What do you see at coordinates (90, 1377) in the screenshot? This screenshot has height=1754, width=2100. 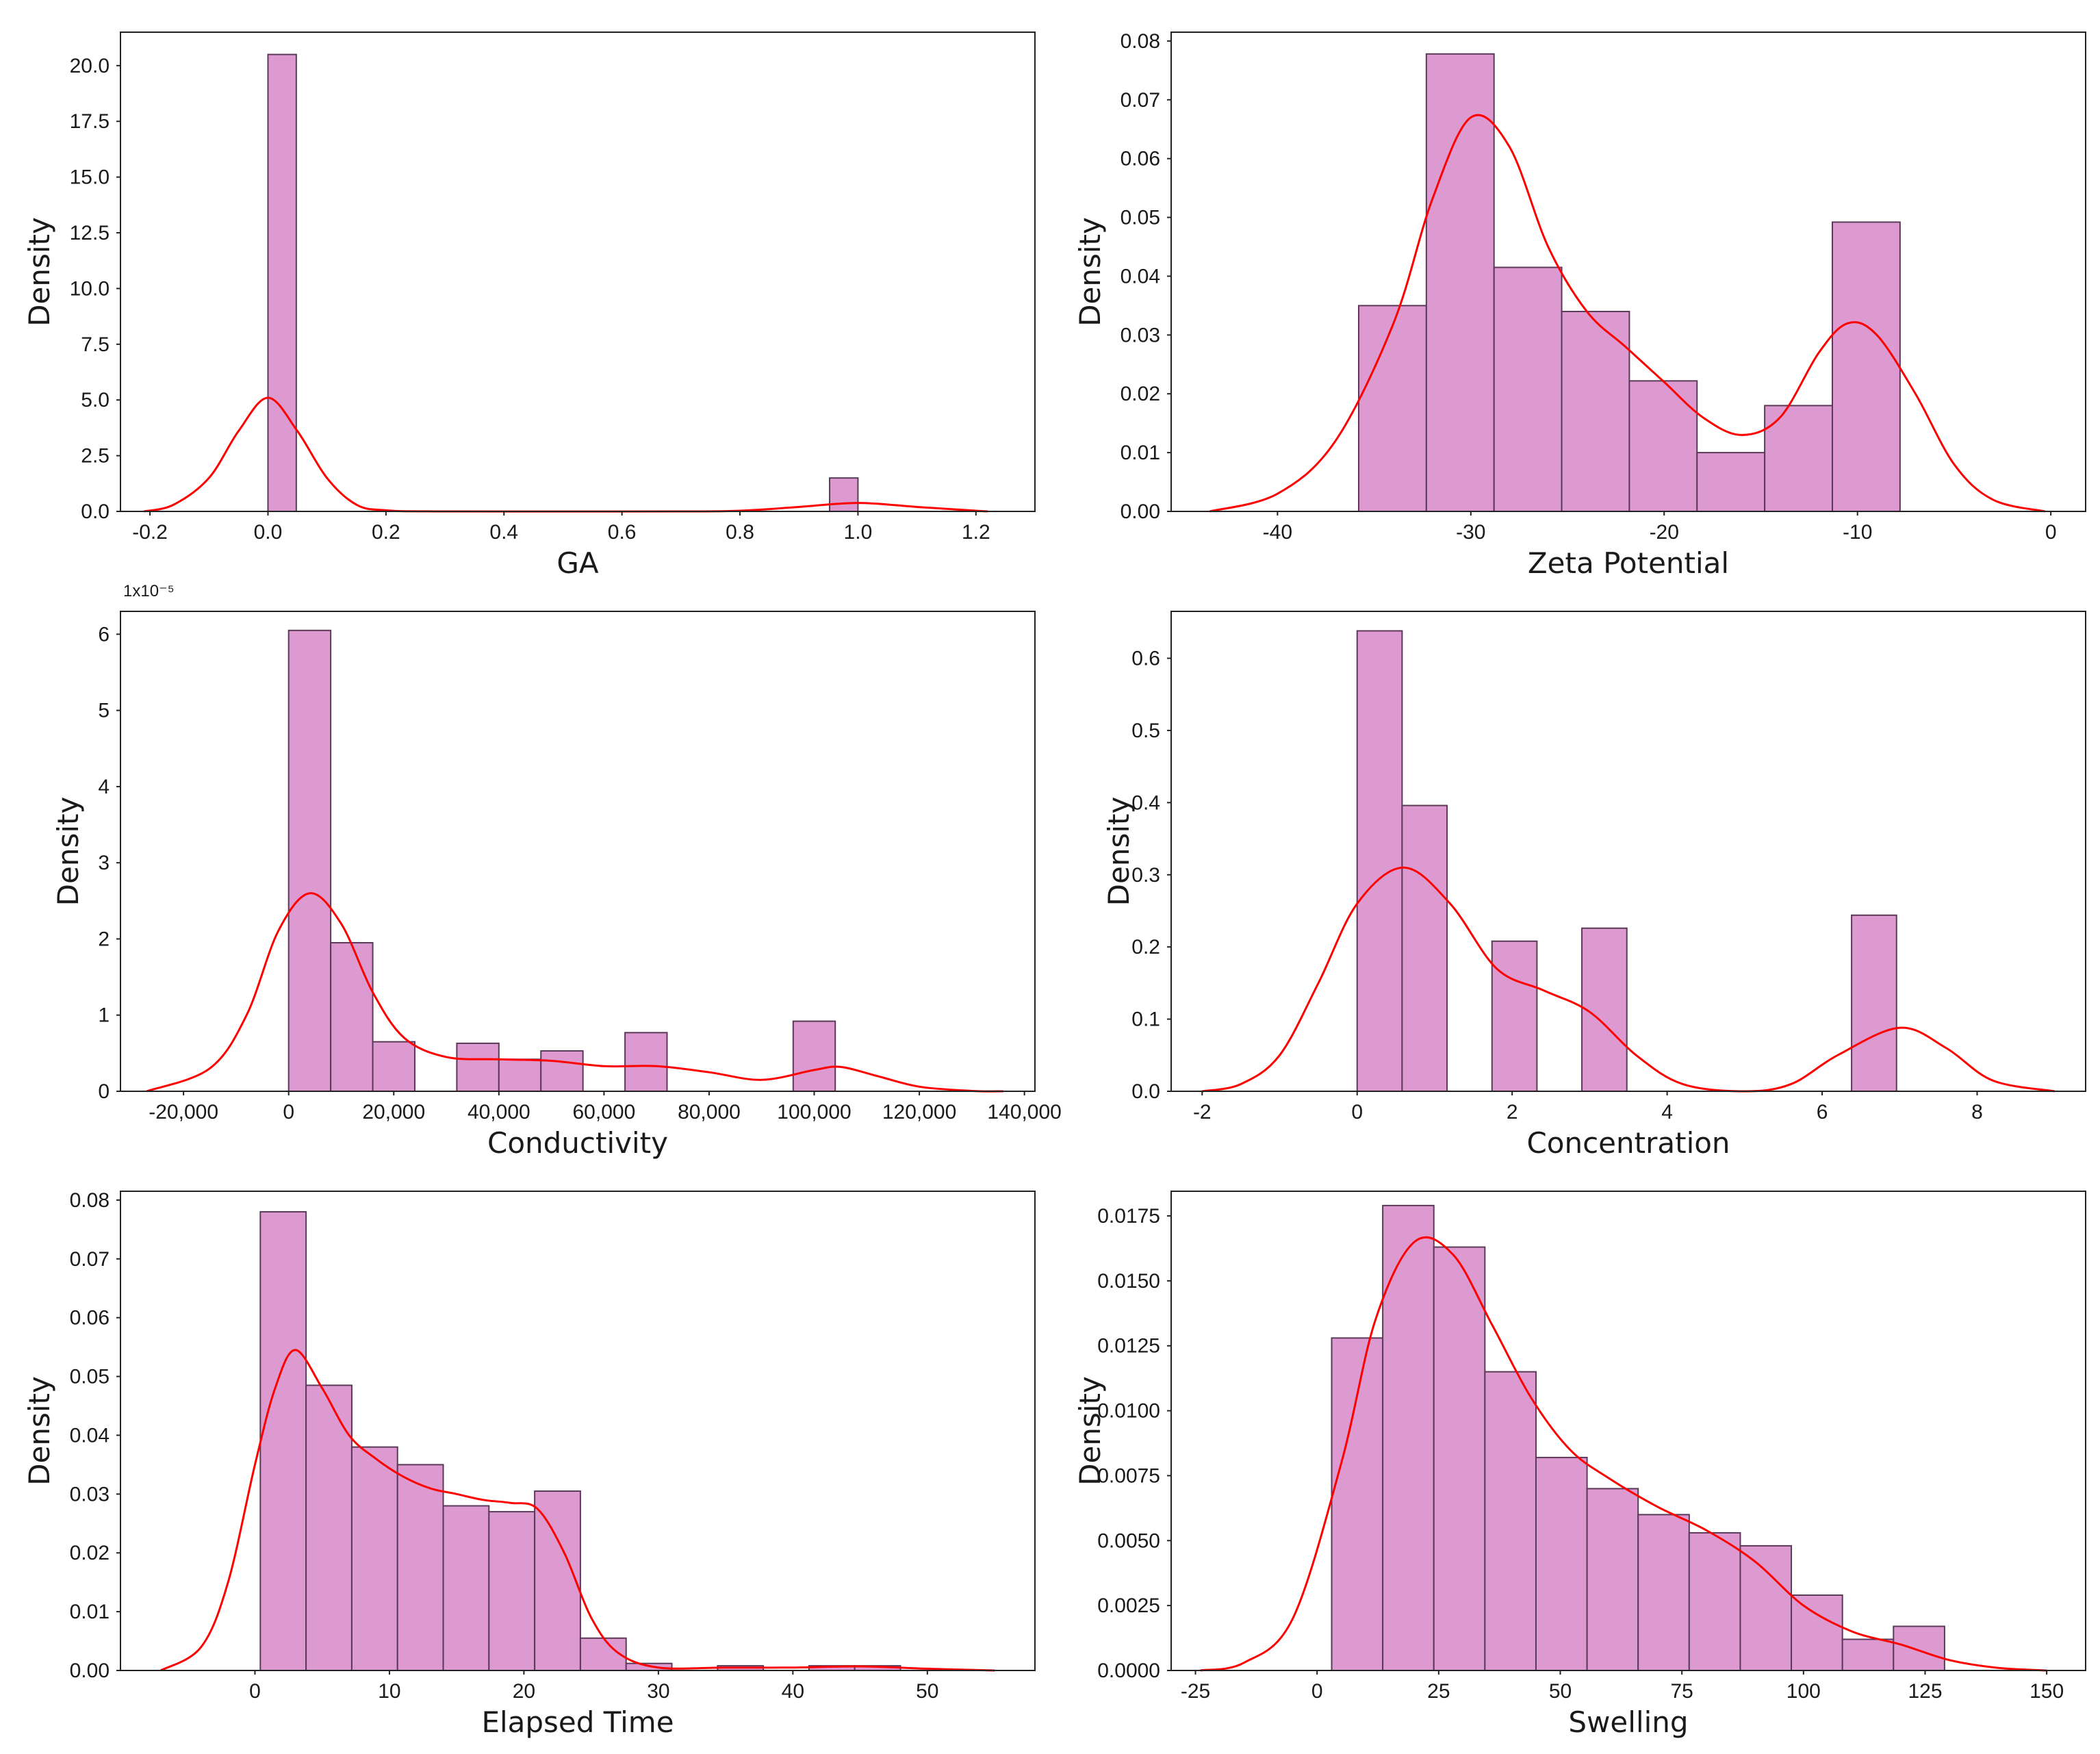 I see `y-tick-label: 0.05` at bounding box center [90, 1377].